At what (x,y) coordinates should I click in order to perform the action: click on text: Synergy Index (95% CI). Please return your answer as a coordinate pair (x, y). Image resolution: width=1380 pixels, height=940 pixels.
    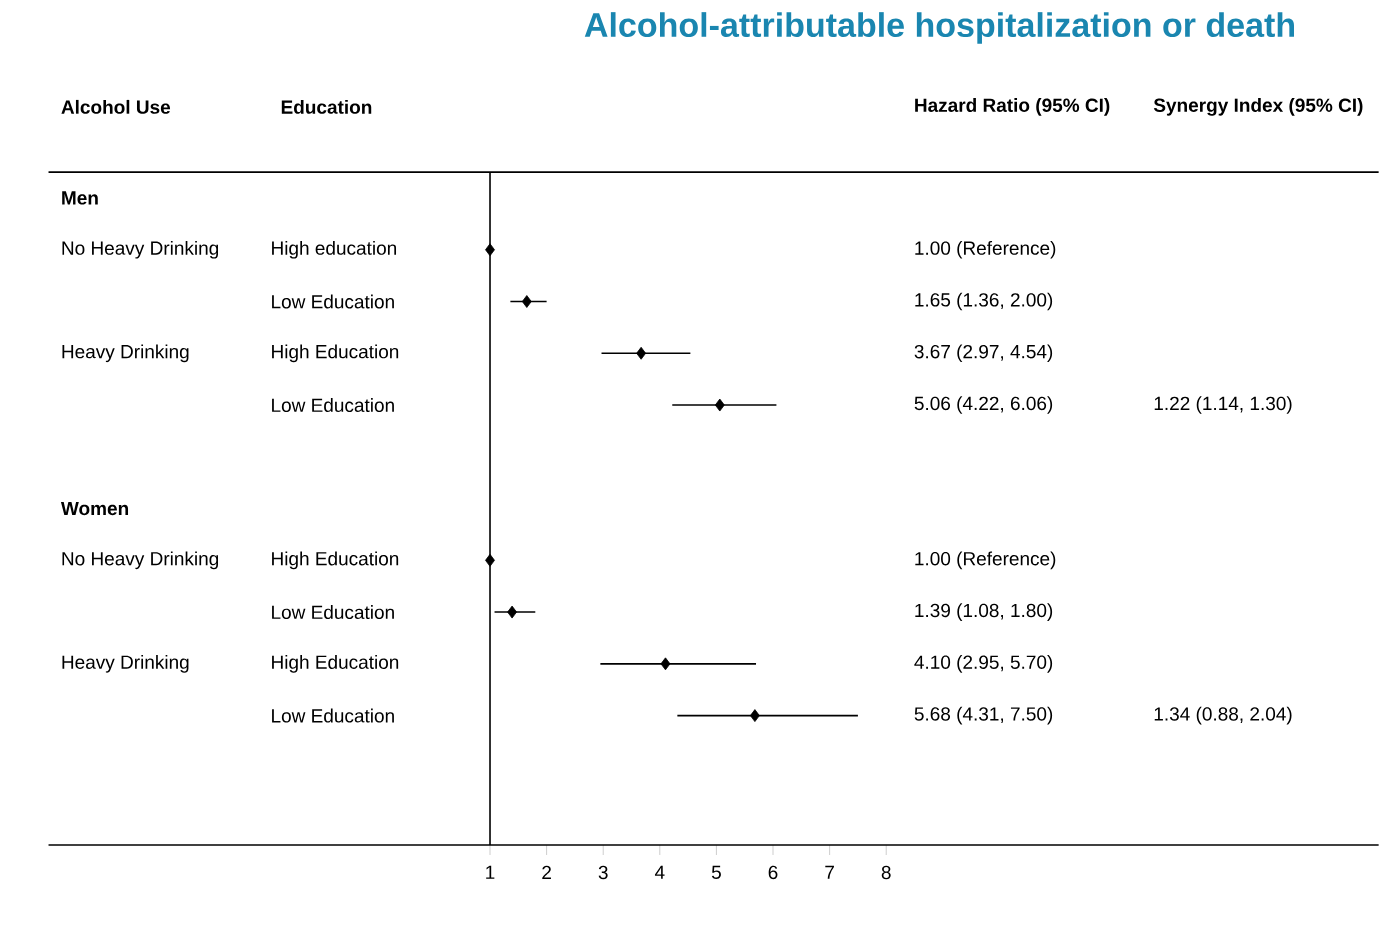
    Looking at the image, I should click on (1258, 106).